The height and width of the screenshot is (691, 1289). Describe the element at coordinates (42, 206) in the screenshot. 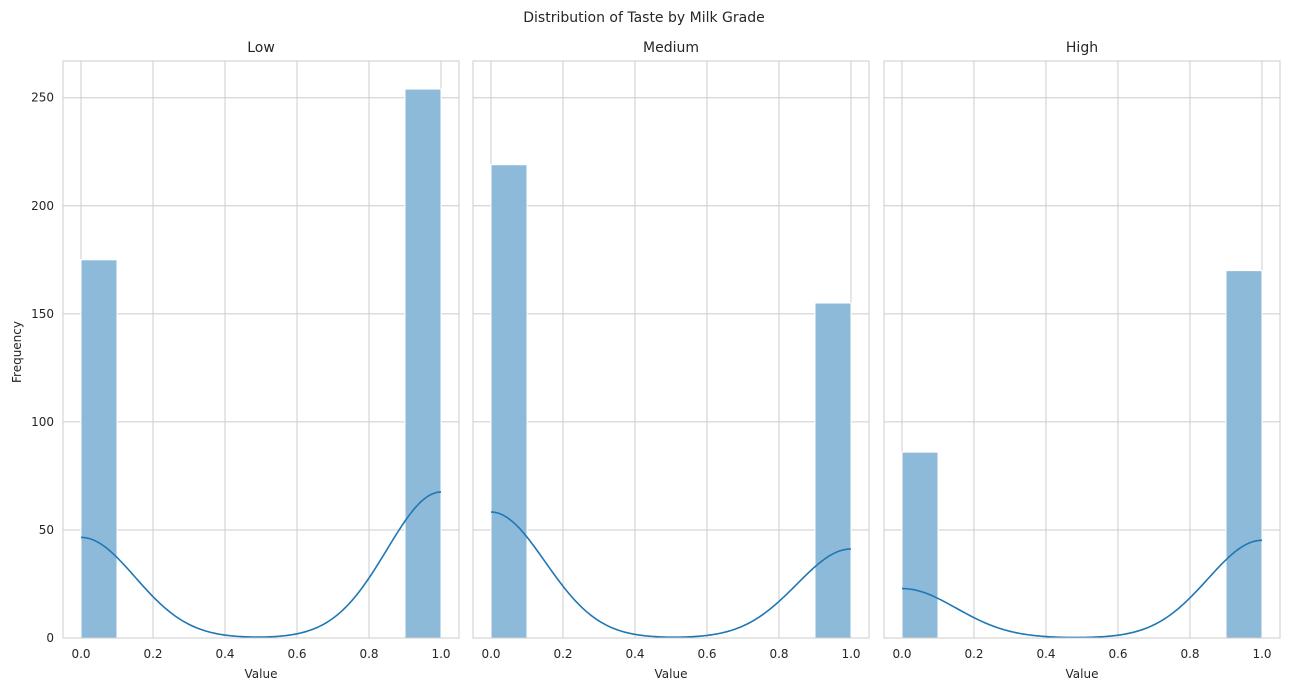

I see `y-tick-label: 200` at that location.